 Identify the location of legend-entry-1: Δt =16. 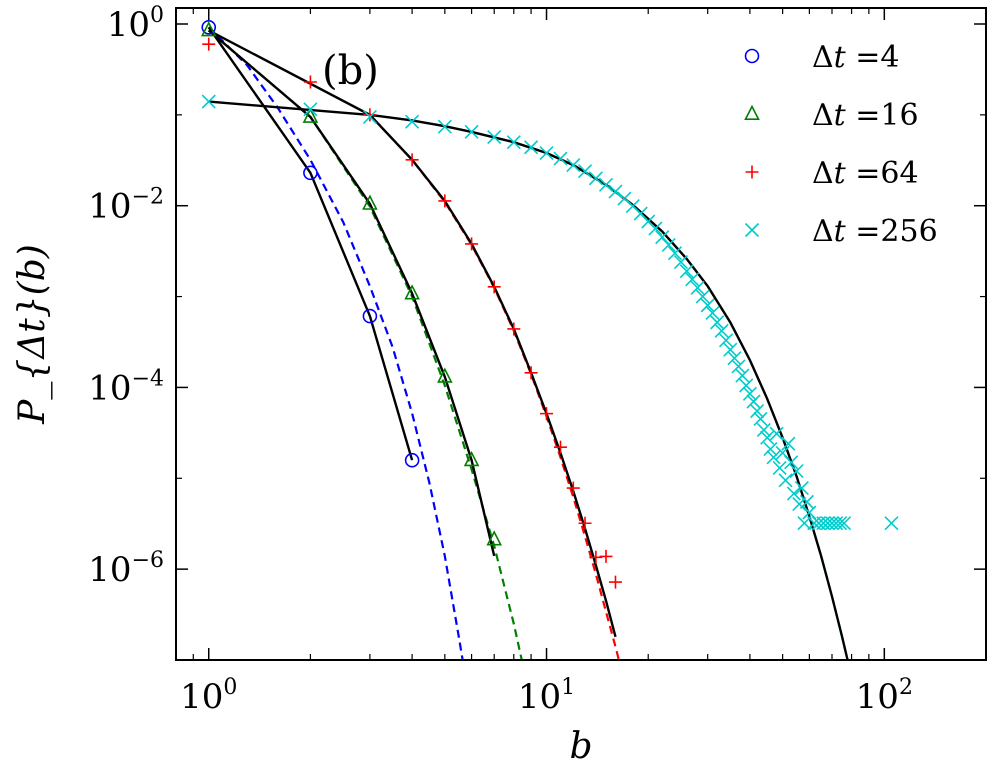
(831, 115).